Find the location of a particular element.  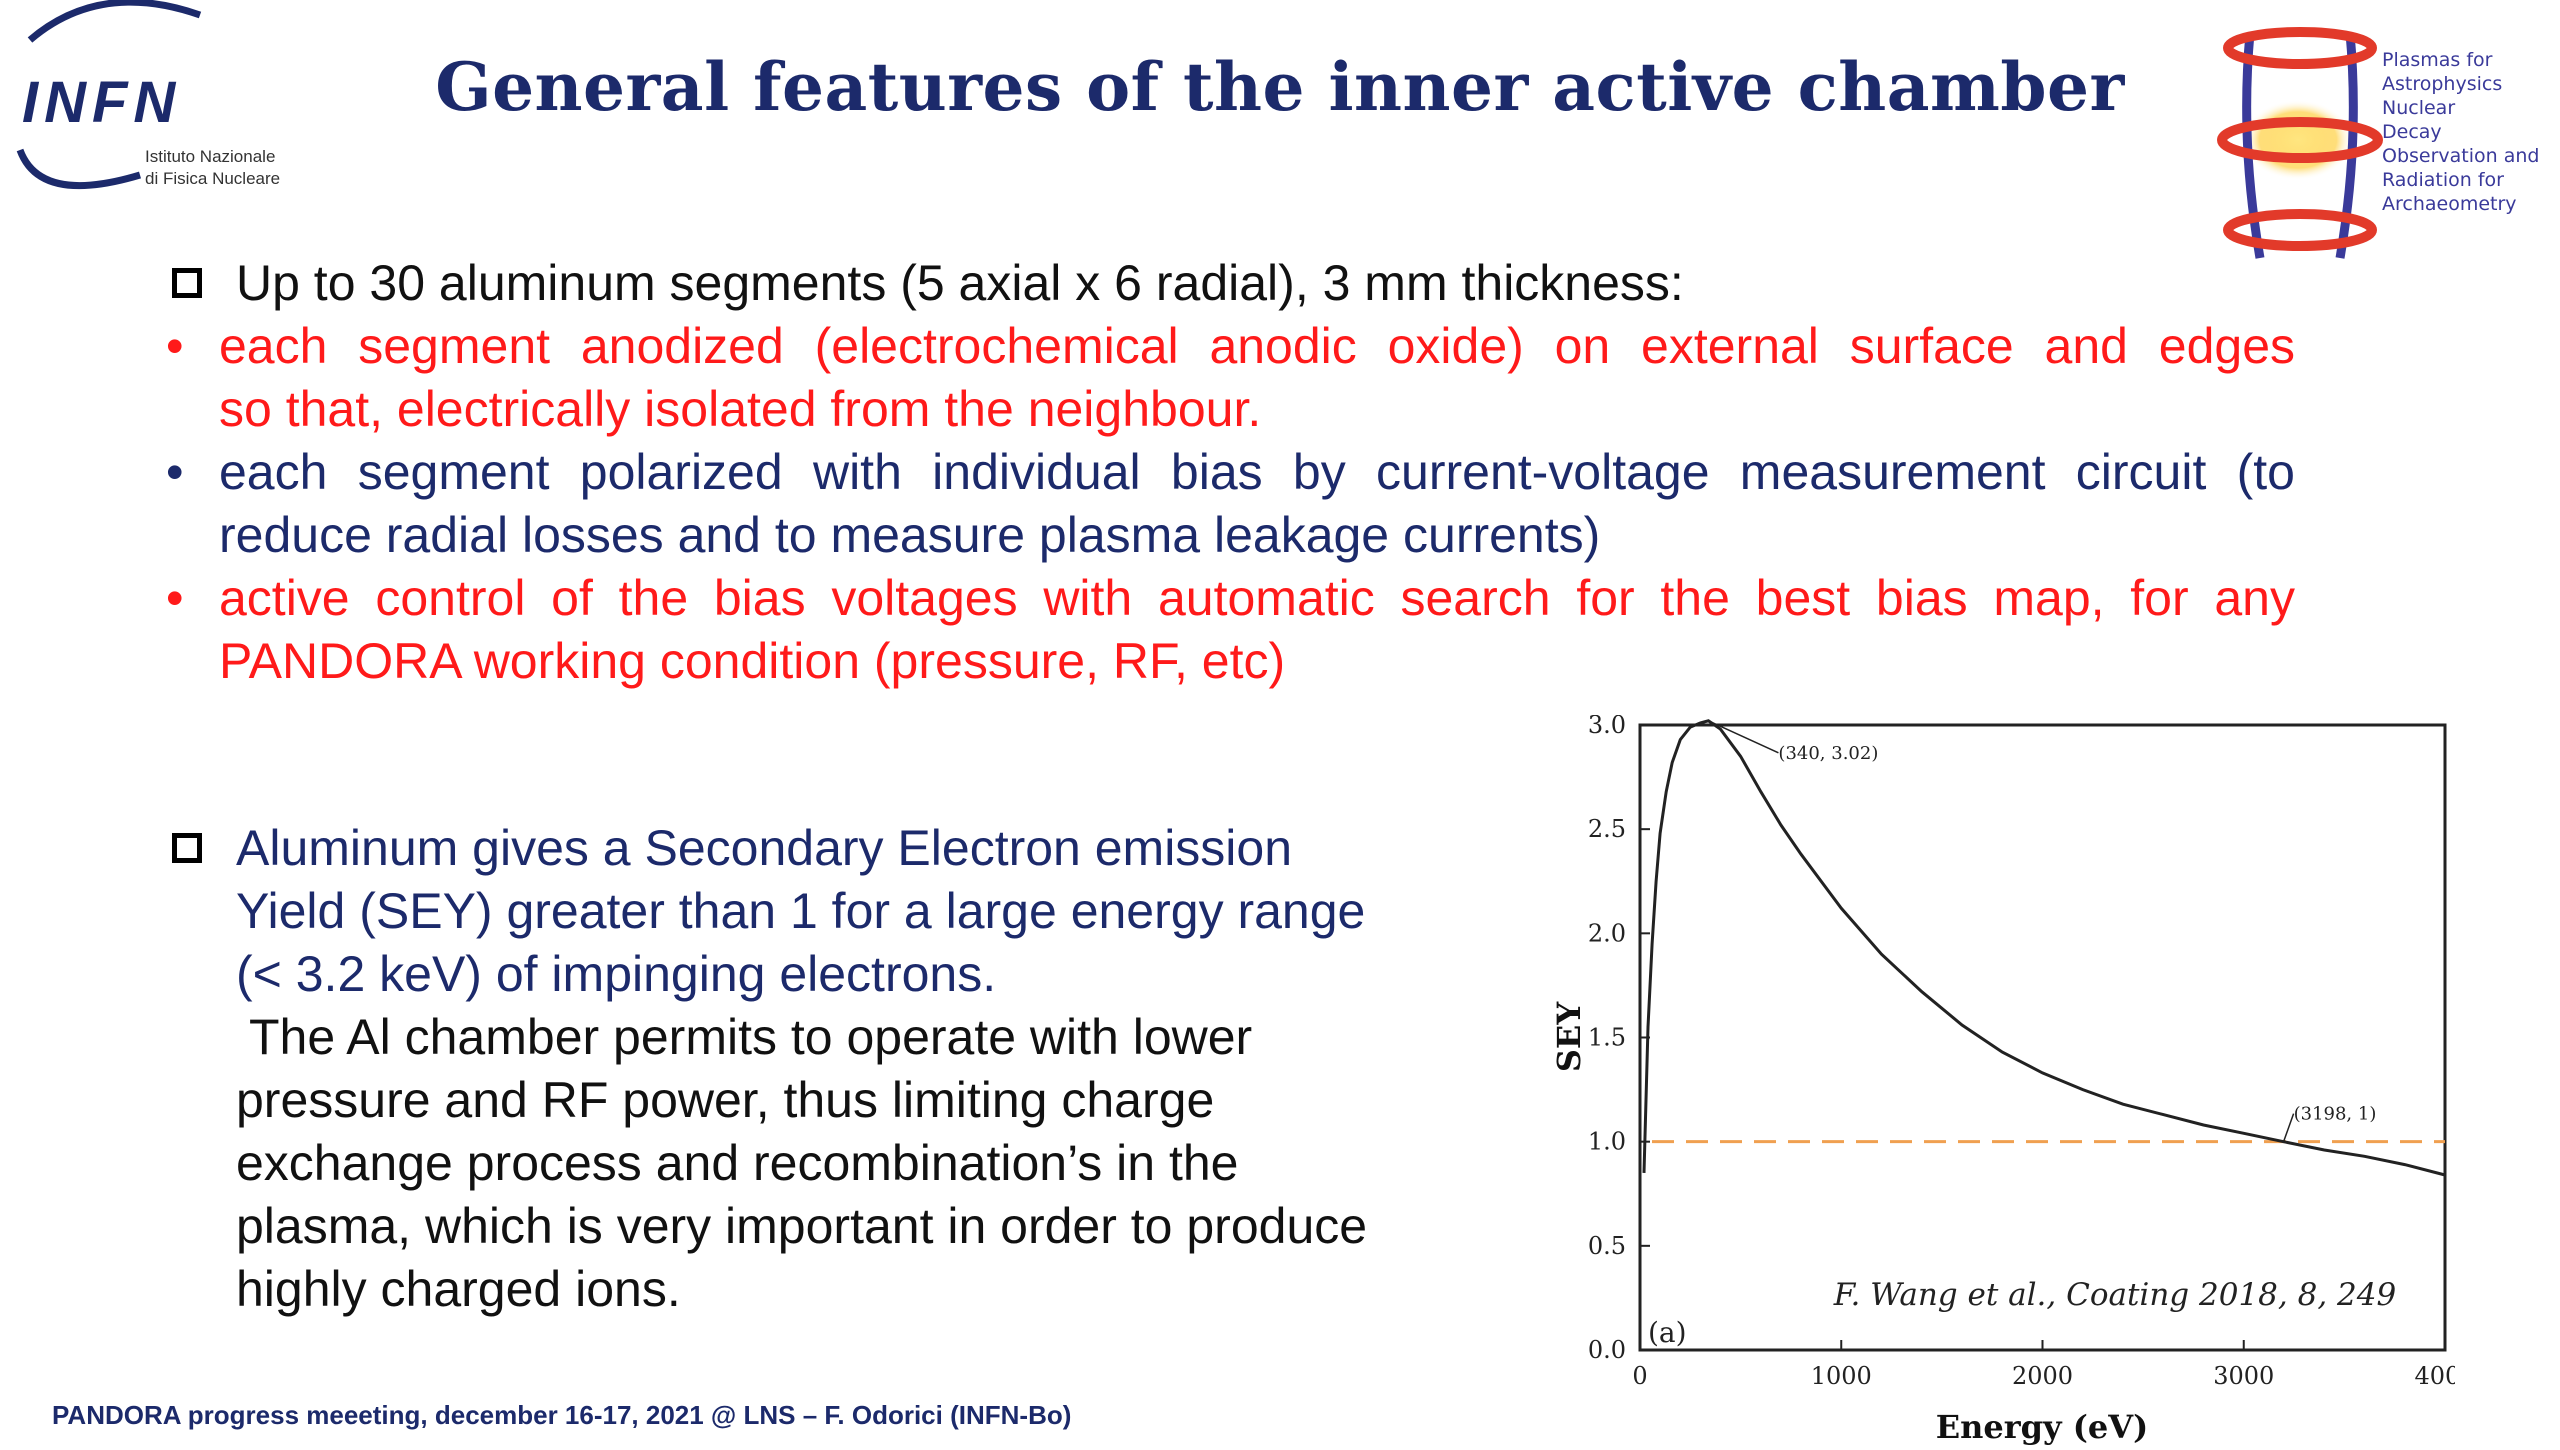

x-tick-label: 2000 is located at coordinates (2042, 1376).